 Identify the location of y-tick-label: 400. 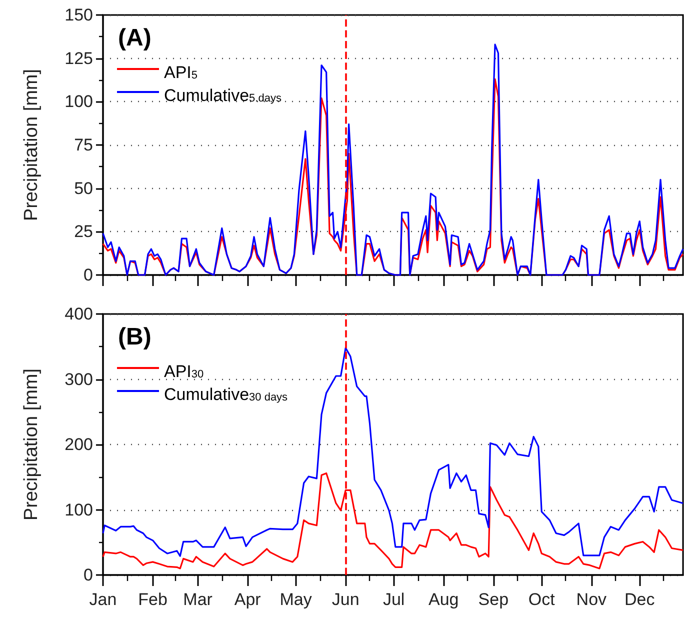
(78, 314).